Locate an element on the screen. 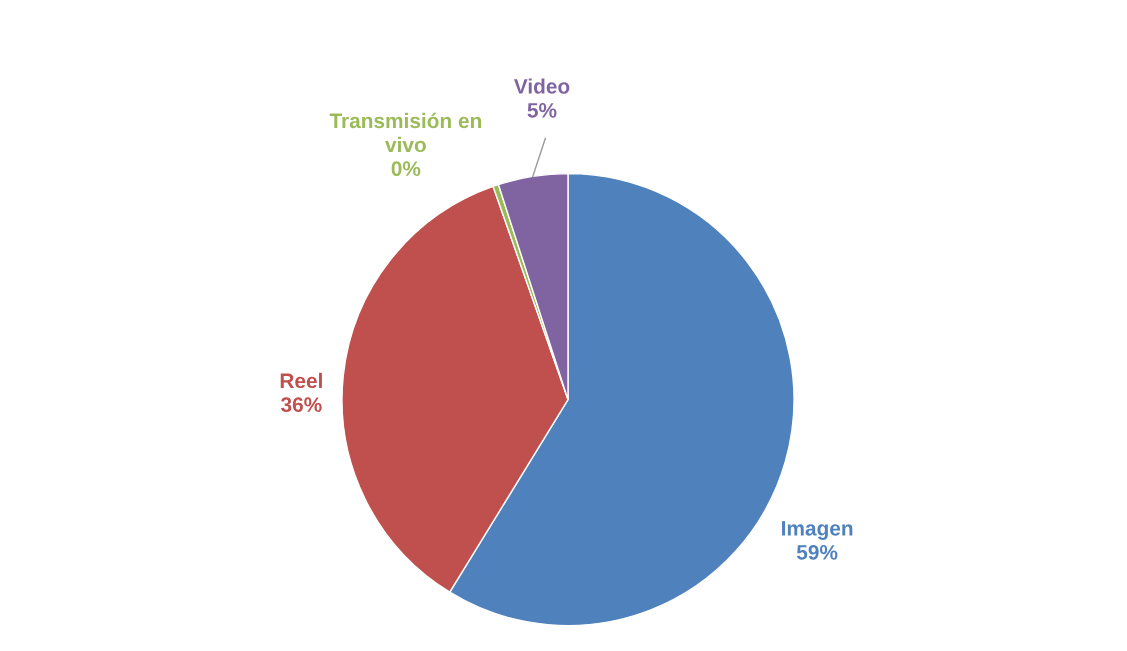  slice-label: Video is located at coordinates (541, 86).